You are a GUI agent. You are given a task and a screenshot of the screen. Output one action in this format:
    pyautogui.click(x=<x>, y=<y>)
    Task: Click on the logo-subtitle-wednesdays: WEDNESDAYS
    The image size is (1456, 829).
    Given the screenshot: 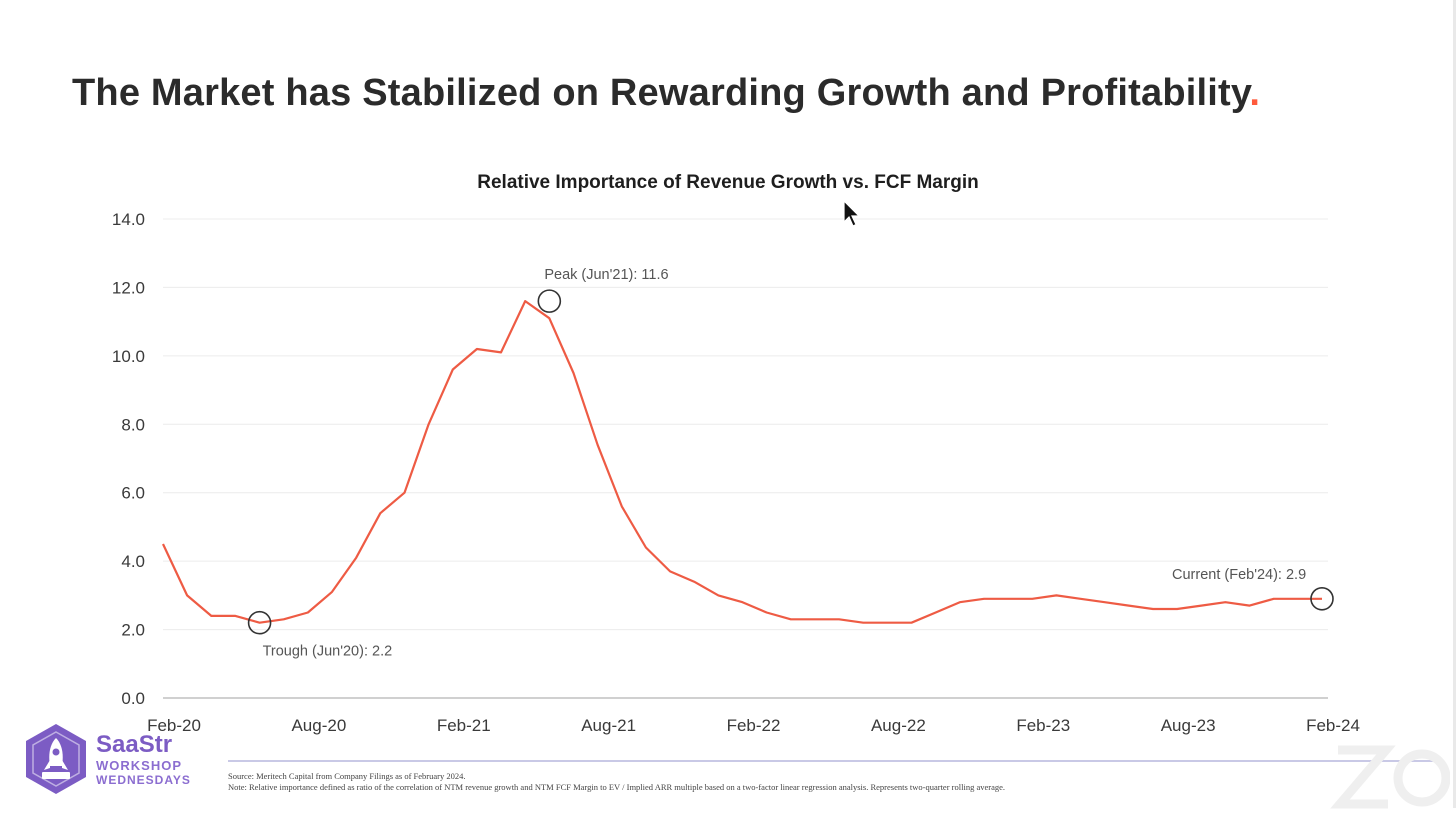 What is the action you would take?
    pyautogui.click(x=143, y=780)
    